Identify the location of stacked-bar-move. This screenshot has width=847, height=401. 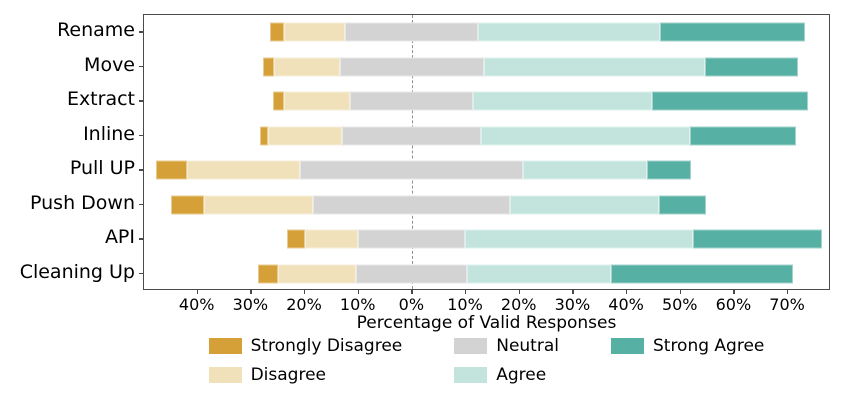
(531, 67).